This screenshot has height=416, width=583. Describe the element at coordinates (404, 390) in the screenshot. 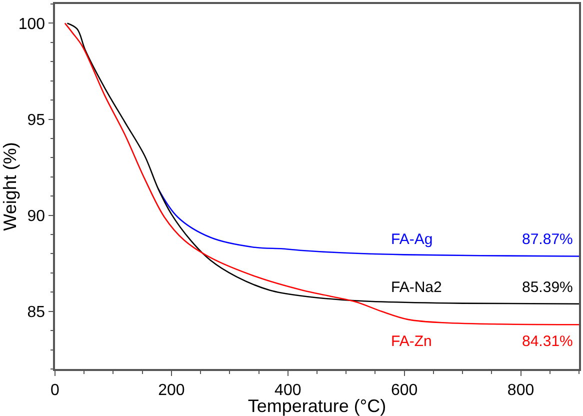

I see `x-tick-label: 600` at that location.